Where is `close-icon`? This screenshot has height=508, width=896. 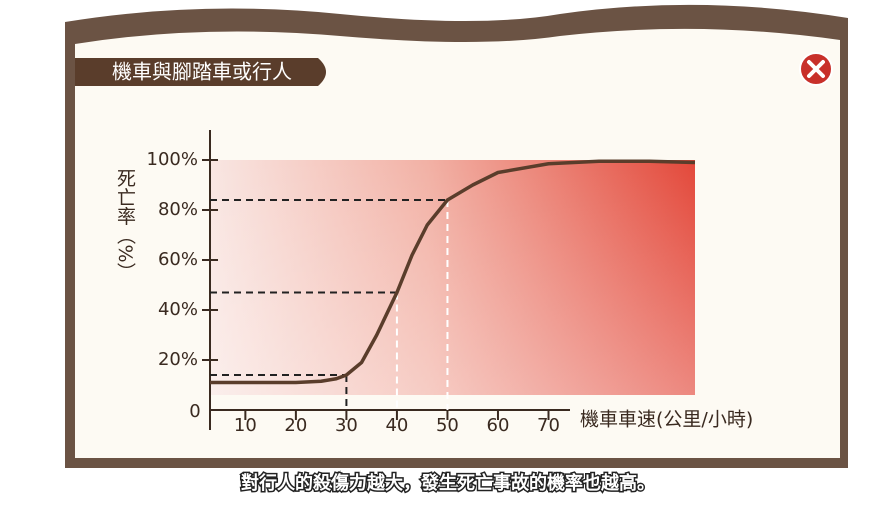
close-icon is located at coordinates (816, 69).